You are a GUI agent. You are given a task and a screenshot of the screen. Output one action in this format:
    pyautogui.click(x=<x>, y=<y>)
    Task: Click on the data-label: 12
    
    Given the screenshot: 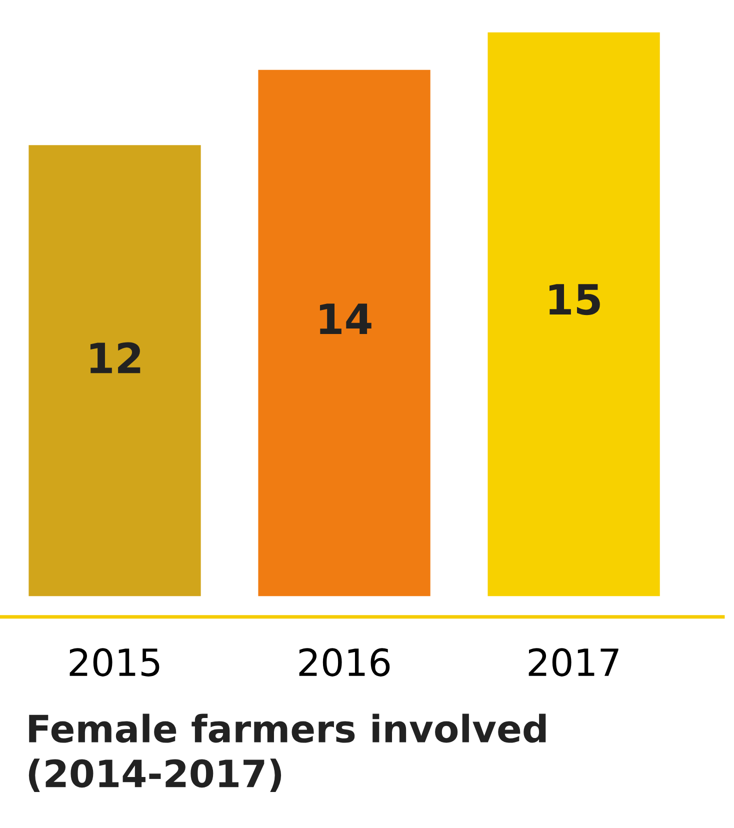 What is the action you would take?
    pyautogui.click(x=115, y=358)
    